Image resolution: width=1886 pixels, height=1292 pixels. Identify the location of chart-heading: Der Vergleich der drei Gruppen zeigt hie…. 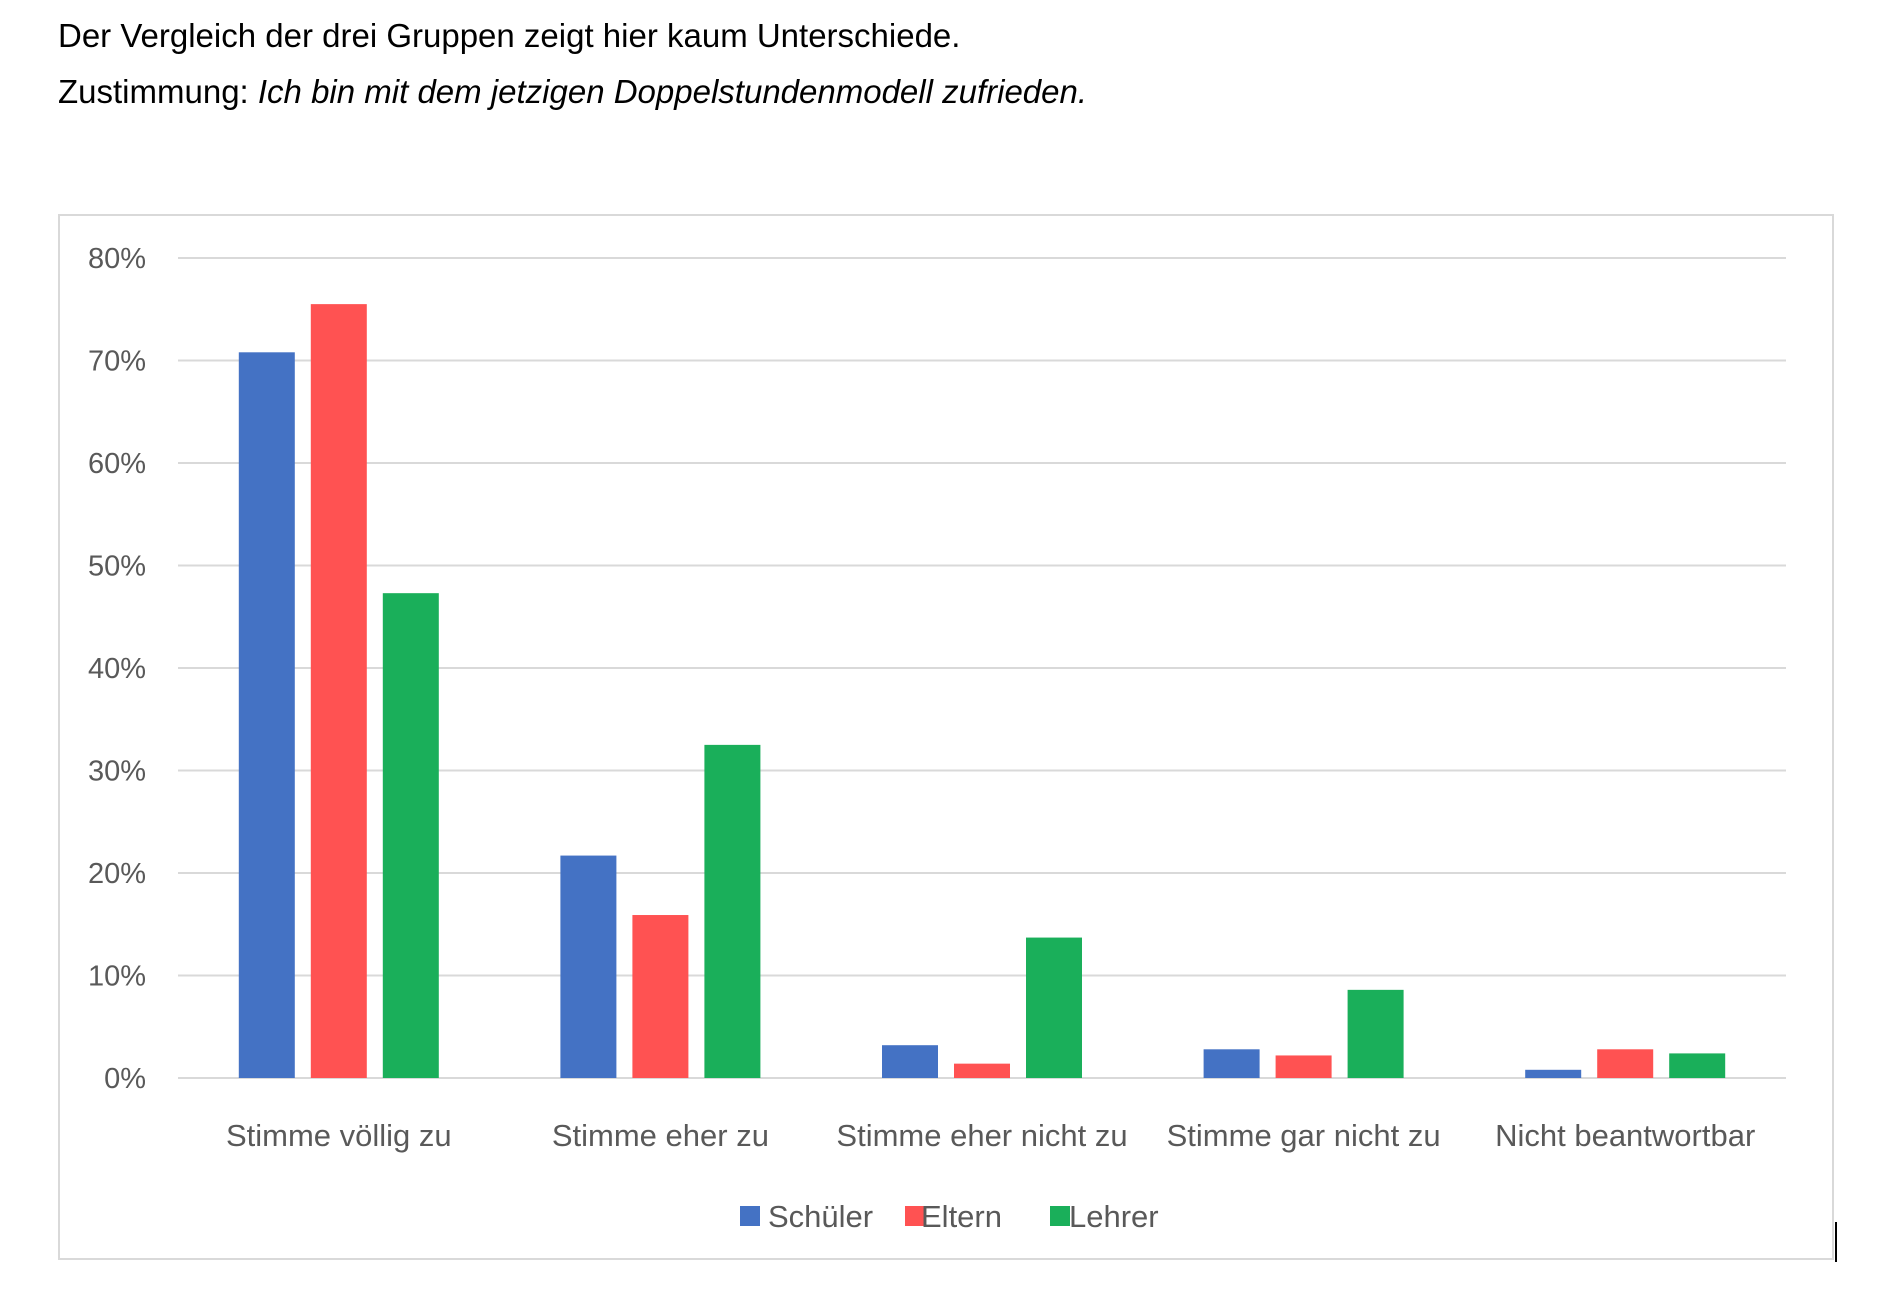
(572, 64).